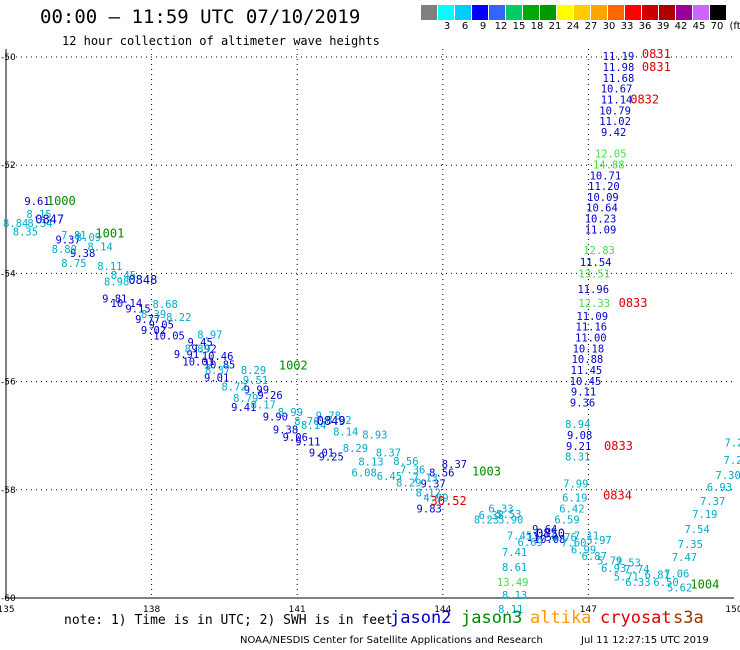 The image size is (740, 650). What do you see at coordinates (636, 618) in the screenshot?
I see `legend-cryosat: cryosat` at bounding box center [636, 618].